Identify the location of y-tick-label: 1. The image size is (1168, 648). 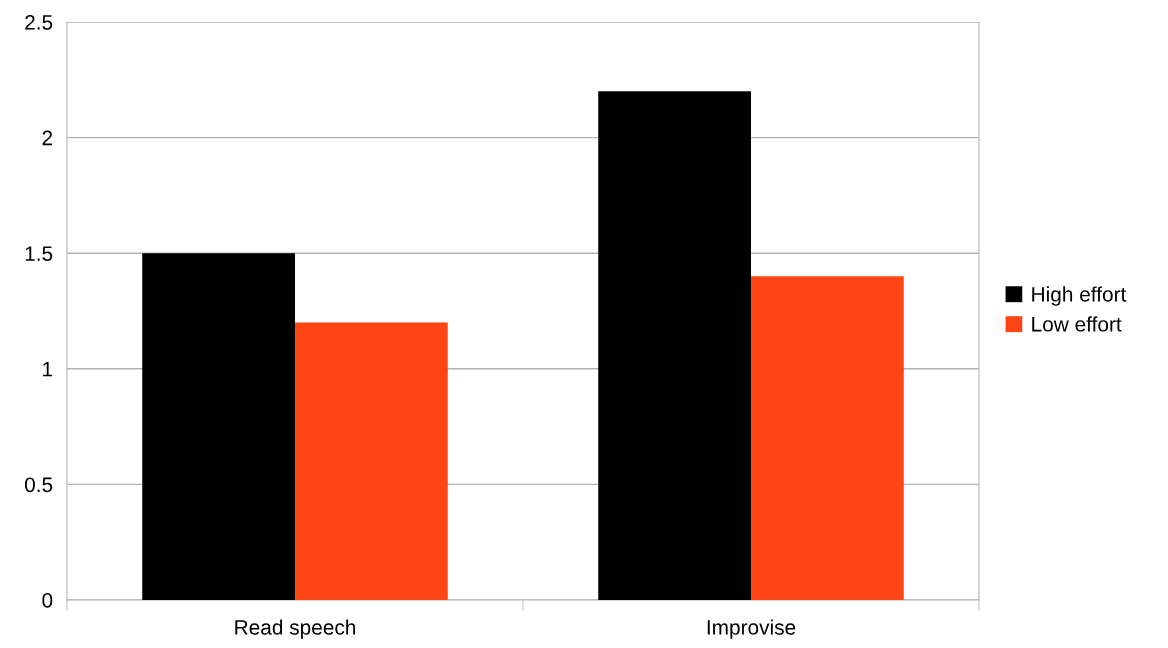
(48, 369).